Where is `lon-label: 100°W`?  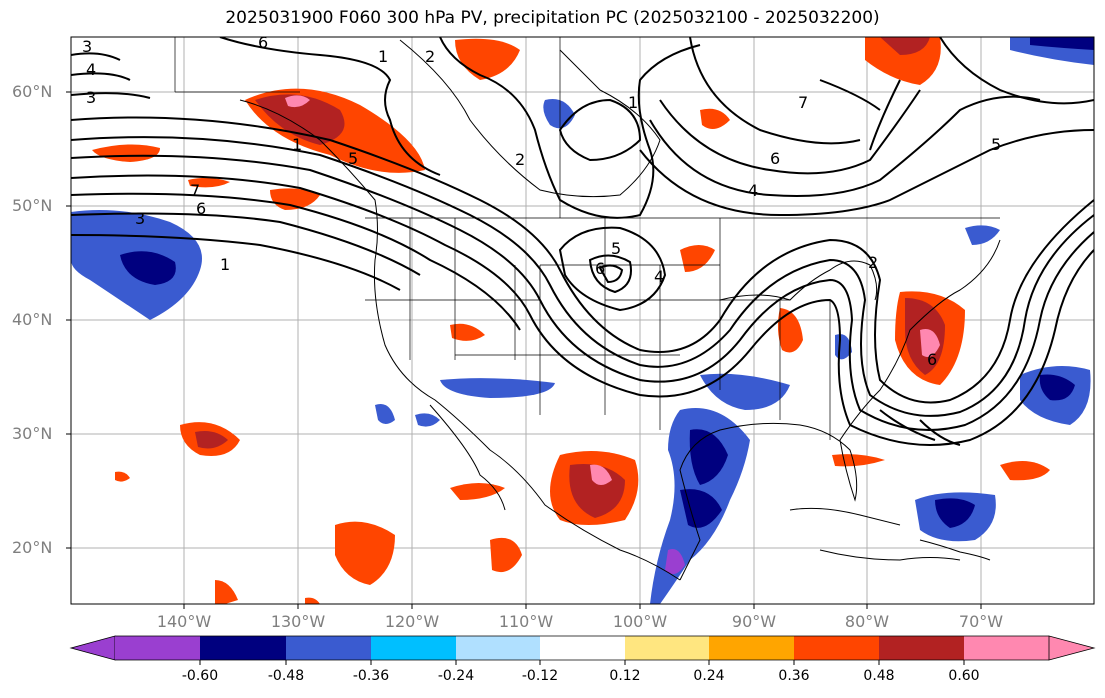 lon-label: 100°W is located at coordinates (640, 621).